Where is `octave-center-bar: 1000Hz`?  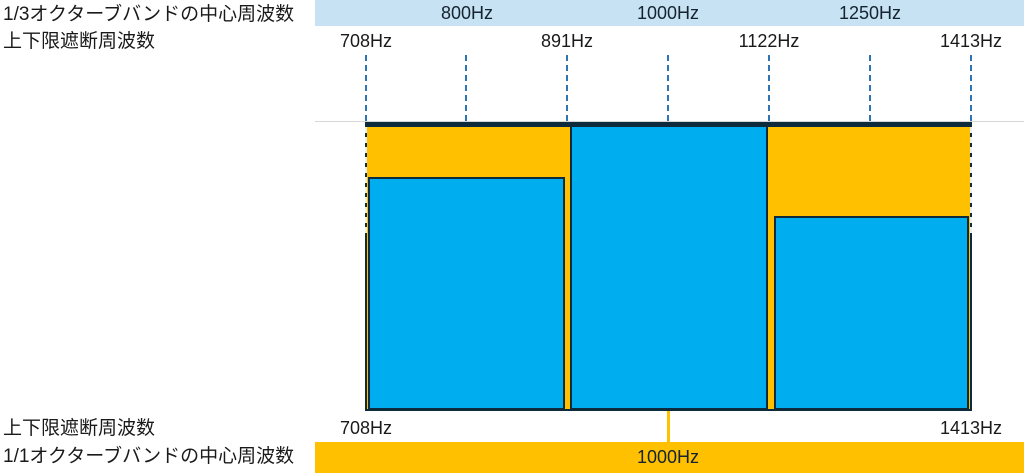
octave-center-bar: 1000Hz is located at coordinates (669, 457).